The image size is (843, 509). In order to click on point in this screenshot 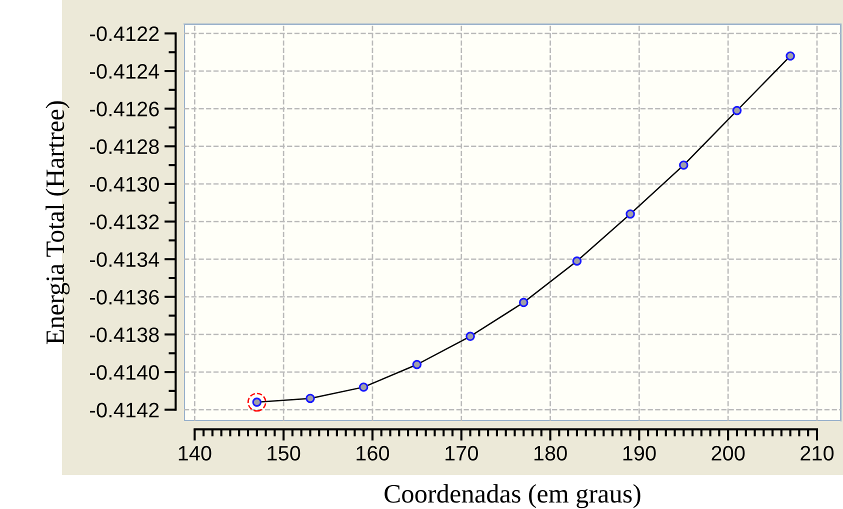, I will do `click(256, 402)`.